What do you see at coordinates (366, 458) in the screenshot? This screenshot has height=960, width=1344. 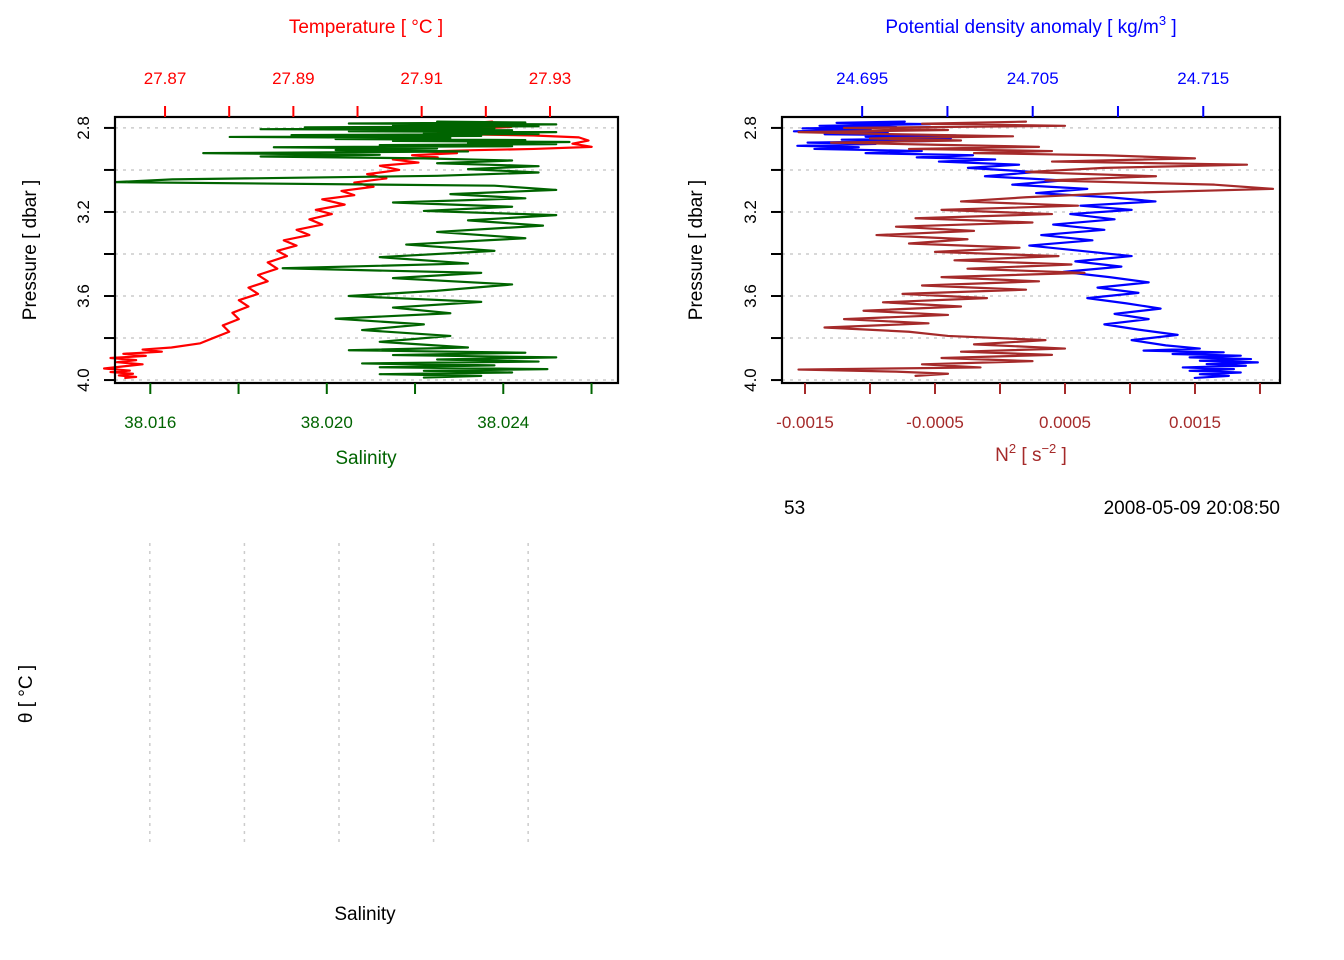 I see `salinity-axis-title-top: Salinity` at bounding box center [366, 458].